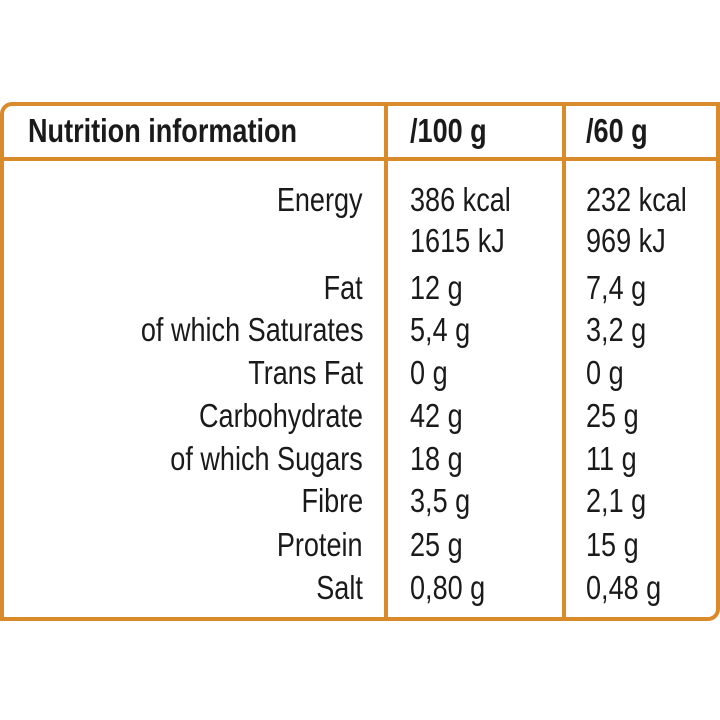 This screenshot has width=720, height=720. Describe the element at coordinates (617, 130) in the screenshot. I see `column-header-per60g: /60 g` at that location.